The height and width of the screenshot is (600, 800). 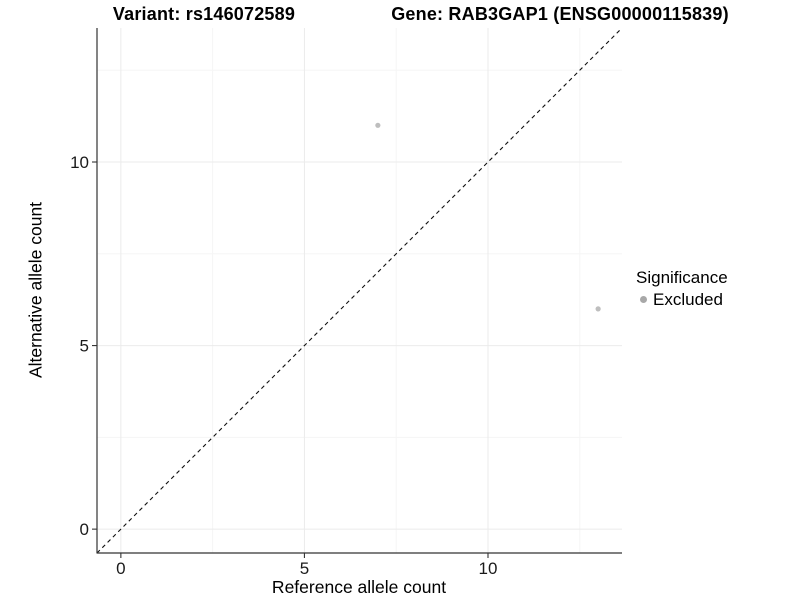 What do you see at coordinates (35, 290) in the screenshot?
I see `y-axis-title: Alternative allele count` at bounding box center [35, 290].